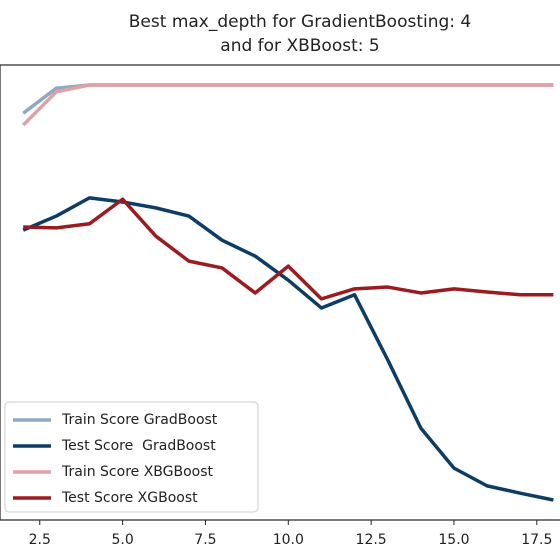 Image resolution: width=560 pixels, height=560 pixels. I want to click on legend-label: Test Score XGBoost, so click(129, 498).